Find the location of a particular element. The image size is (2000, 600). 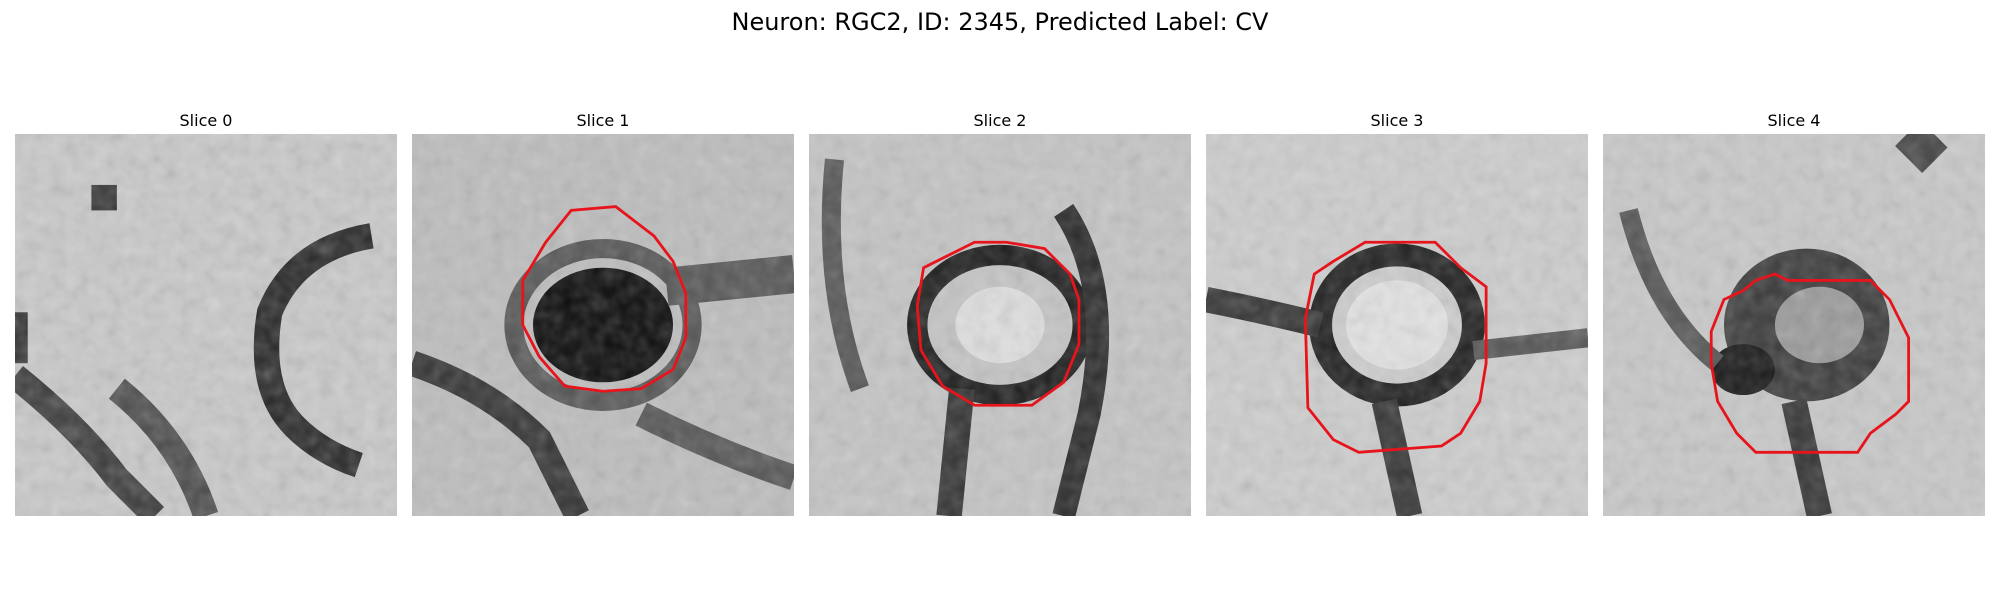

slice-title: Slice 4 is located at coordinates (1794, 120).